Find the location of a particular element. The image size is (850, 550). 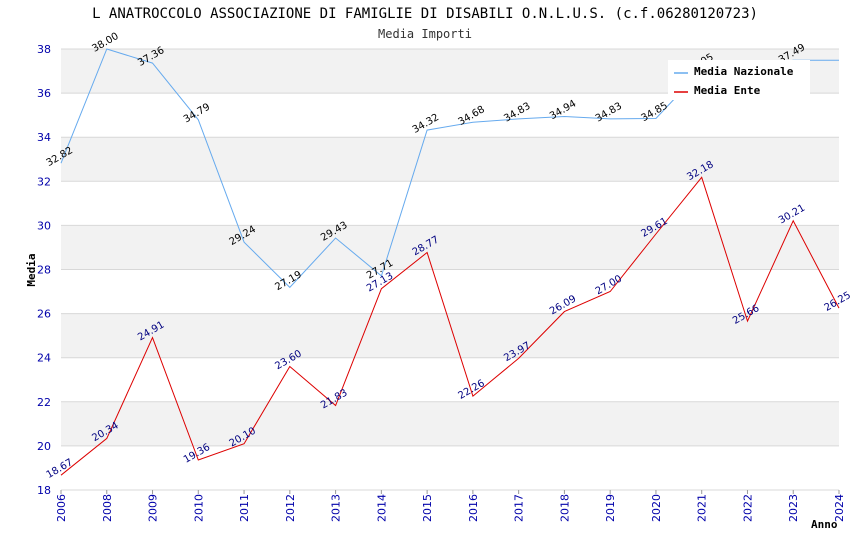

x-tick-label: 2009 is located at coordinates (153, 508).